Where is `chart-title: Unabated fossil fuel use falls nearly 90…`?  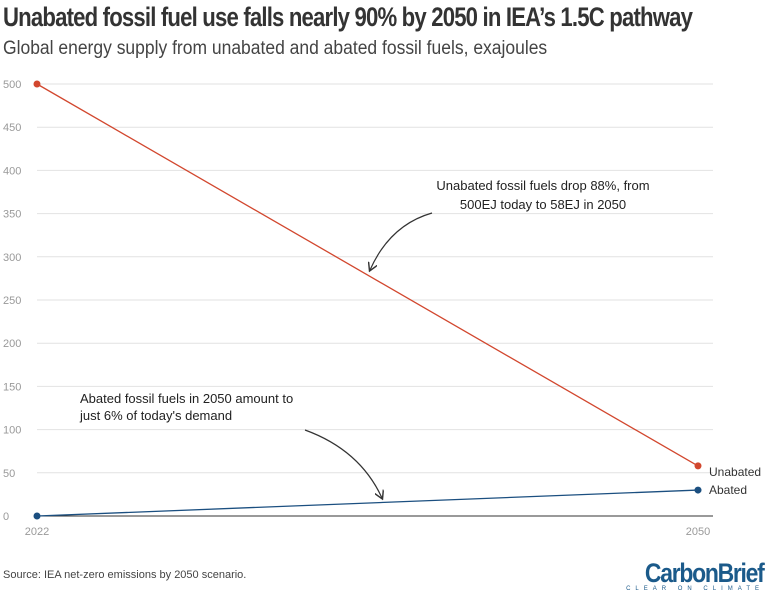 chart-title: Unabated fossil fuel use falls nearly 90… is located at coordinates (348, 17).